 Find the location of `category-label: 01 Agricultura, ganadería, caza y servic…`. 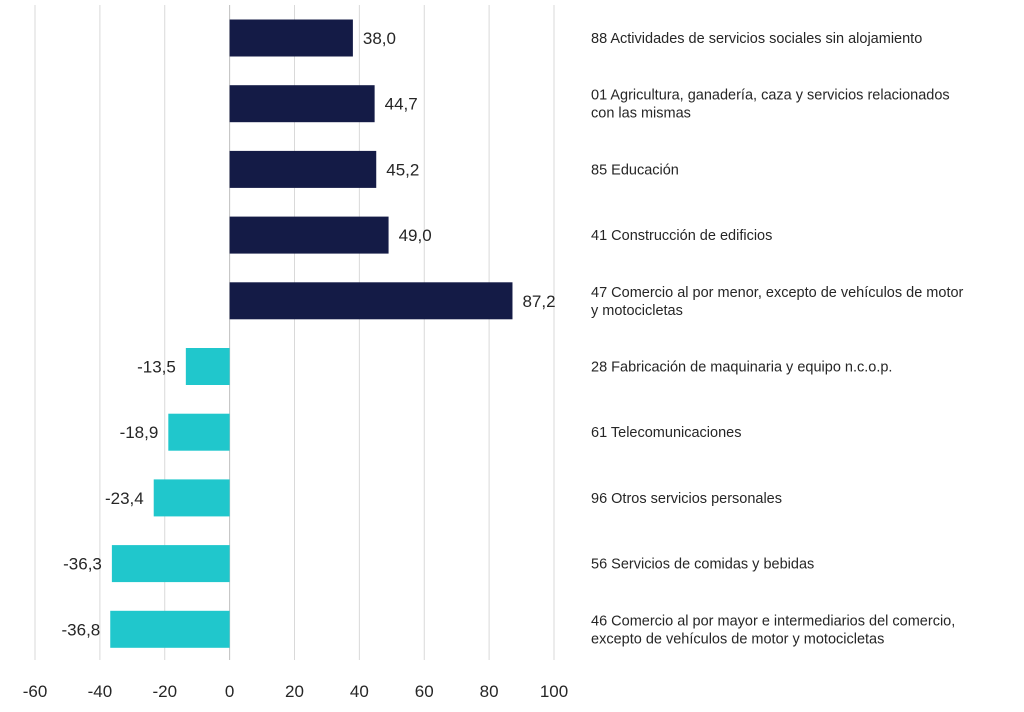

category-label: 01 Agricultura, ganadería, caza y servic… is located at coordinates (770, 105).